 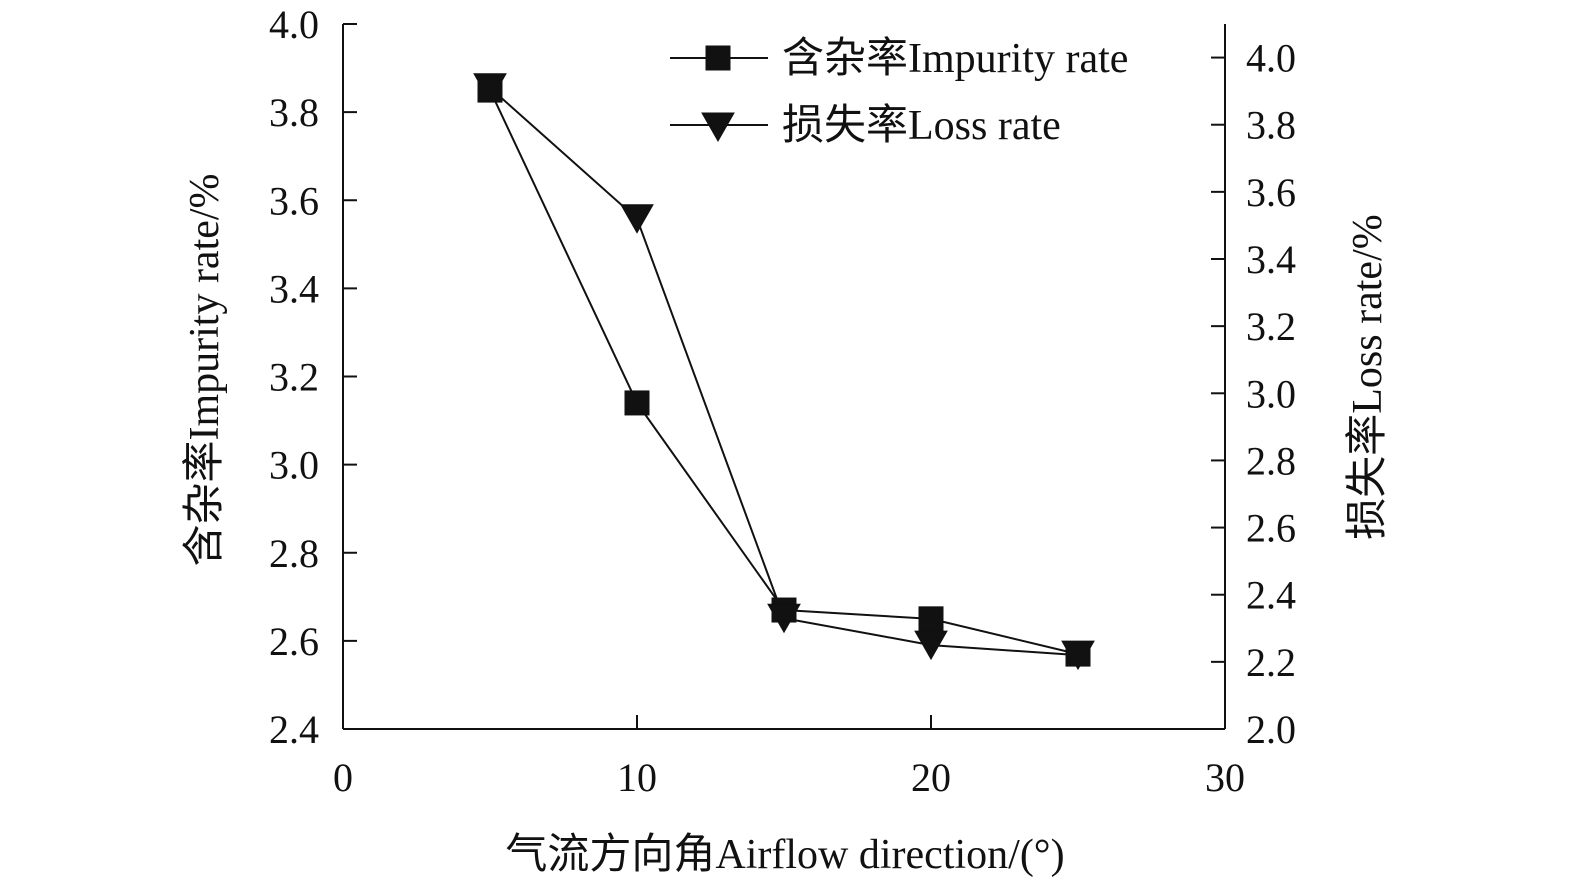 What do you see at coordinates (1271, 125) in the screenshot?
I see `y-tick-right-label: 3.8` at bounding box center [1271, 125].